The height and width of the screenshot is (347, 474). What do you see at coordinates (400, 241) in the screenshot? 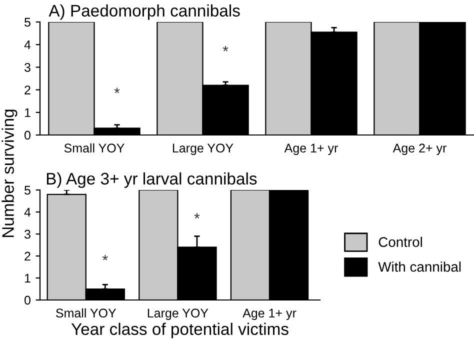
I see `legend-label: Control` at bounding box center [400, 241].